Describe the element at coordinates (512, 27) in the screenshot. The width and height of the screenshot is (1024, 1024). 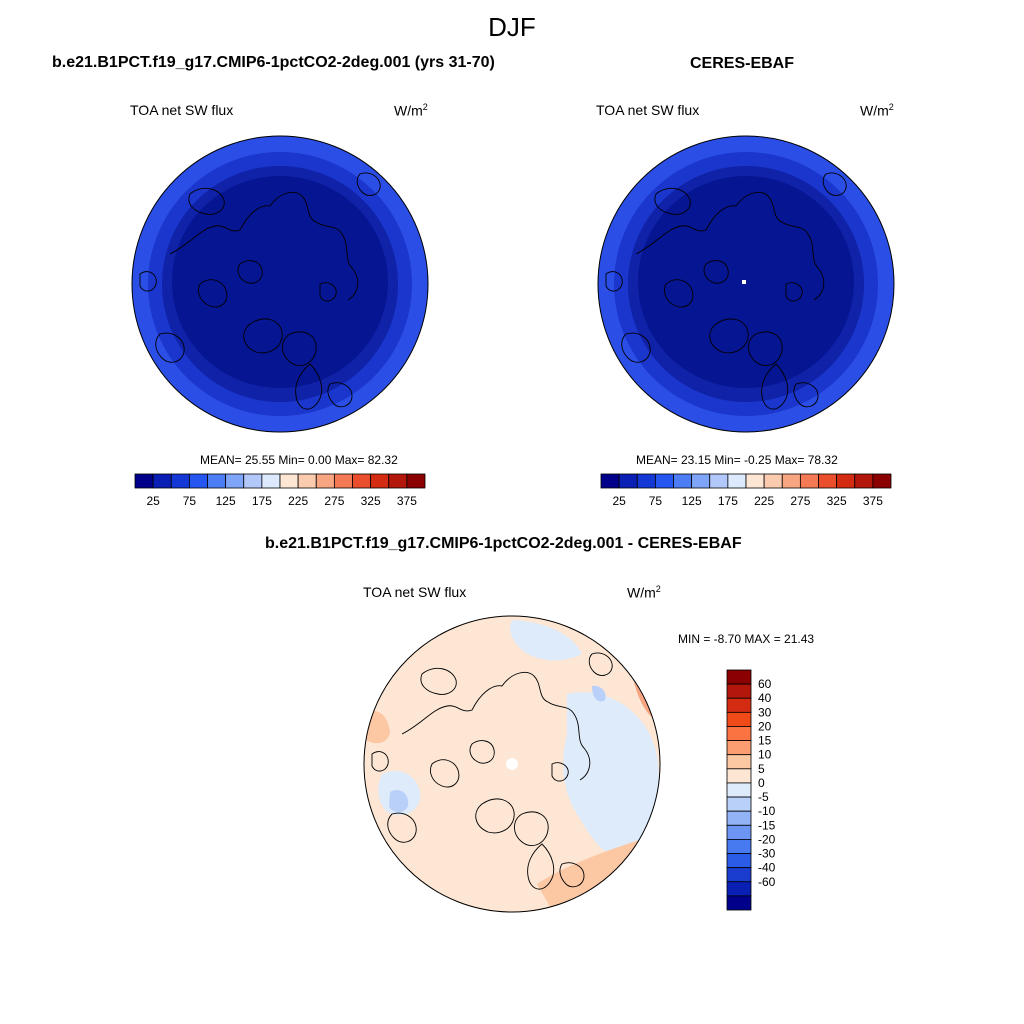
I see `main-title: DJF` at that location.